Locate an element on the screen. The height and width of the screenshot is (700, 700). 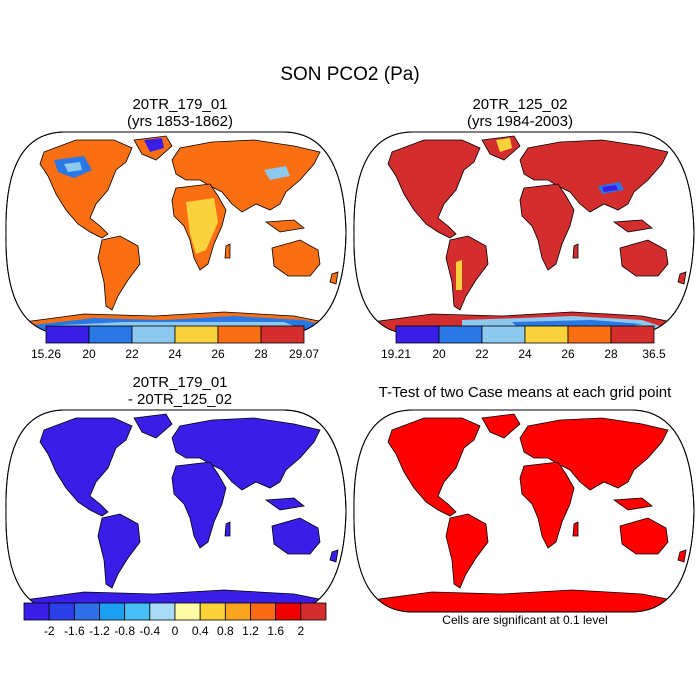
map-1-title-line1: 20TR_179_01 is located at coordinates (180, 104).